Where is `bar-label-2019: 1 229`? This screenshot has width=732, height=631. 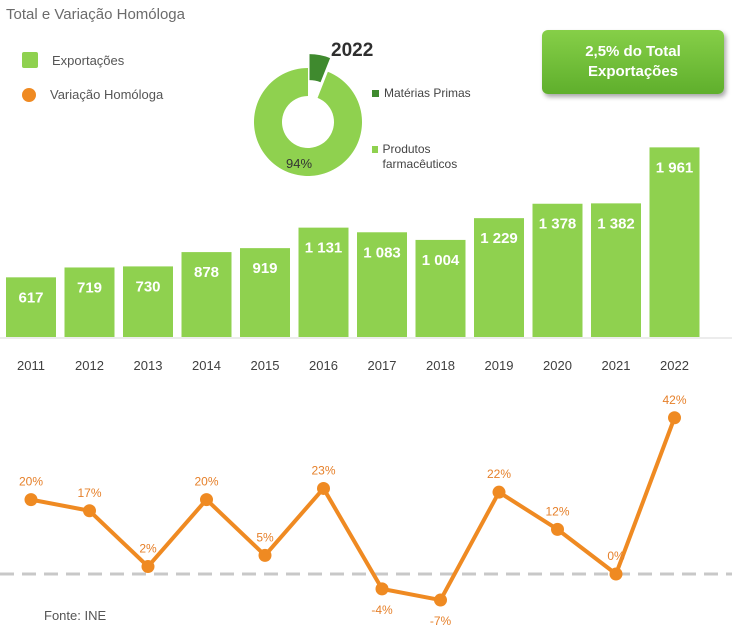
bar-label-2019: 1 229 is located at coordinates (499, 238).